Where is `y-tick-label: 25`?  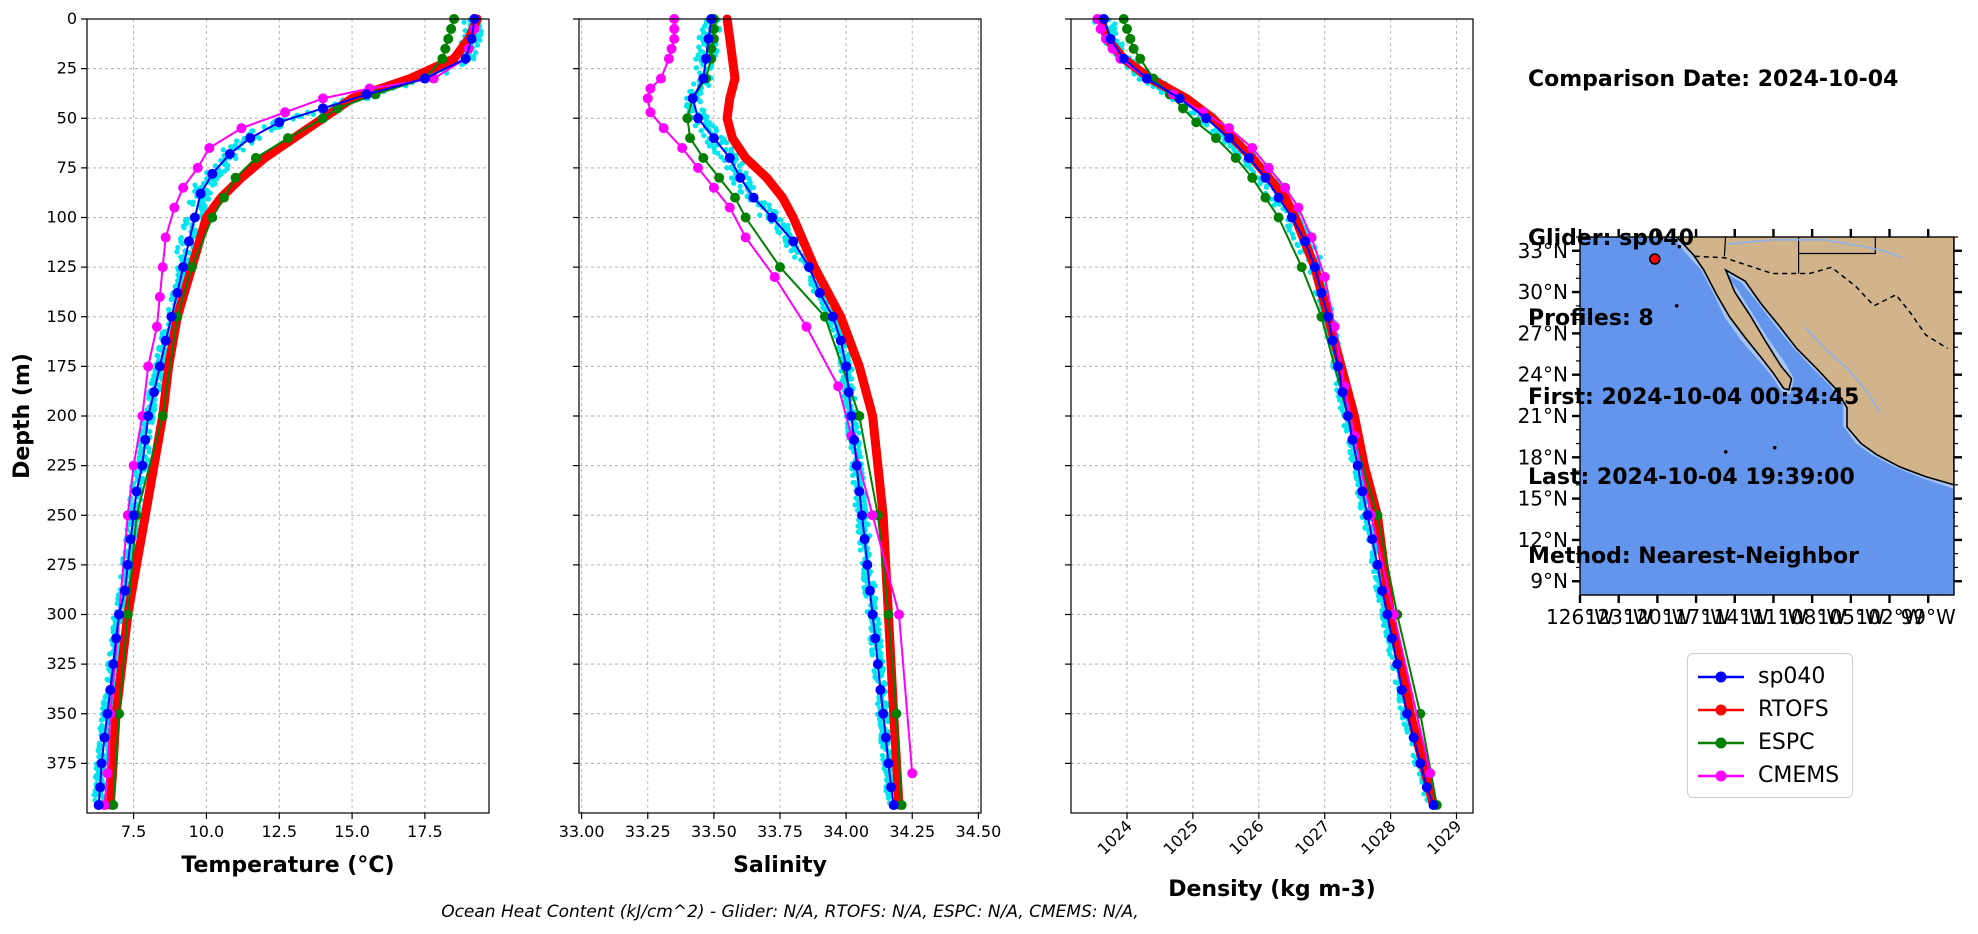 y-tick-label: 25 is located at coordinates (67, 68).